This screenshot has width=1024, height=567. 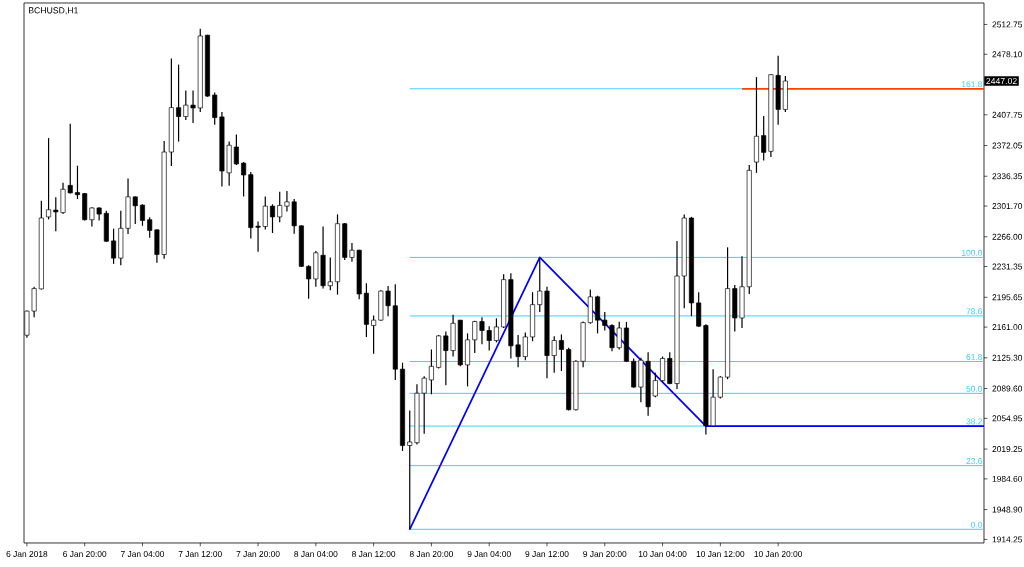 I want to click on x-tick-label: 9 Jan 12:00, so click(x=547, y=554).